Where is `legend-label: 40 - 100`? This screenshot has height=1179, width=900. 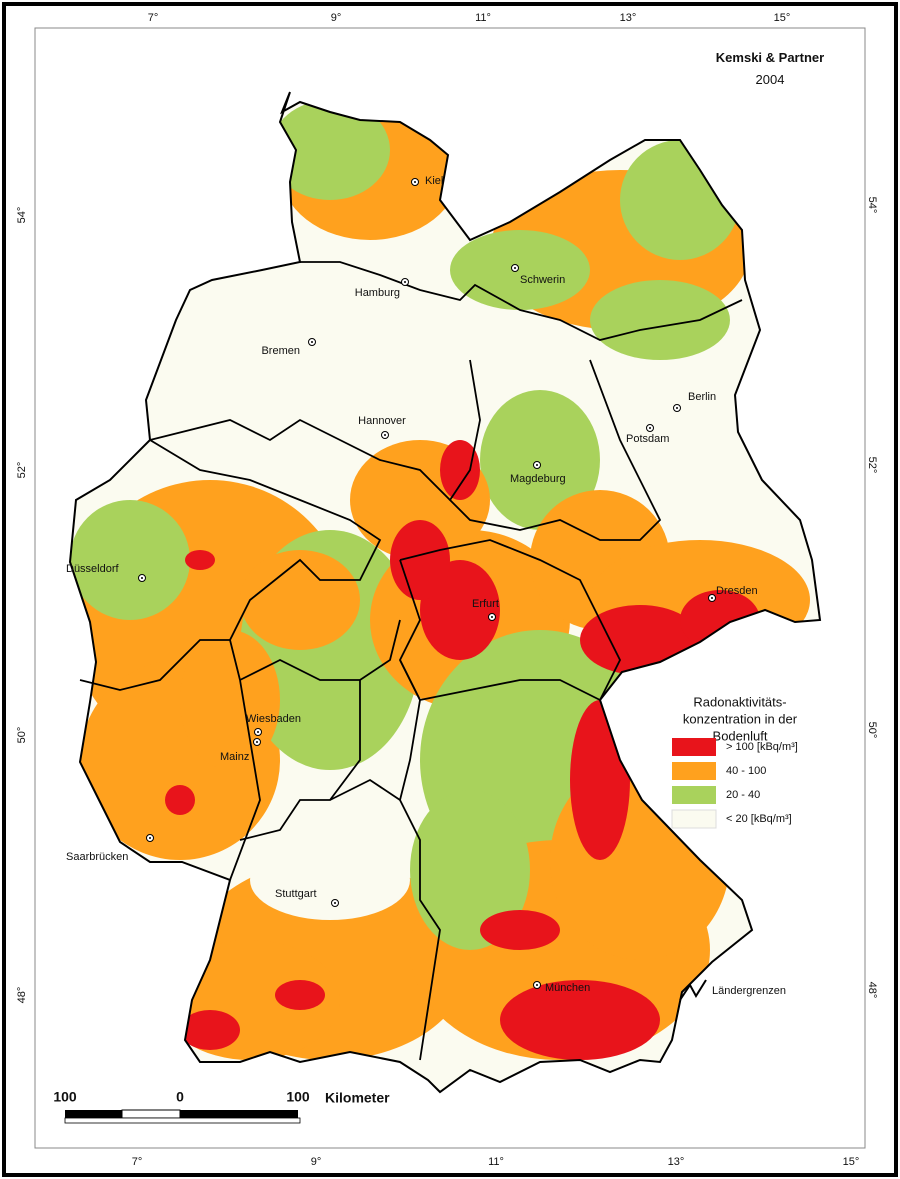 legend-label: 40 - 100 is located at coordinates (746, 771).